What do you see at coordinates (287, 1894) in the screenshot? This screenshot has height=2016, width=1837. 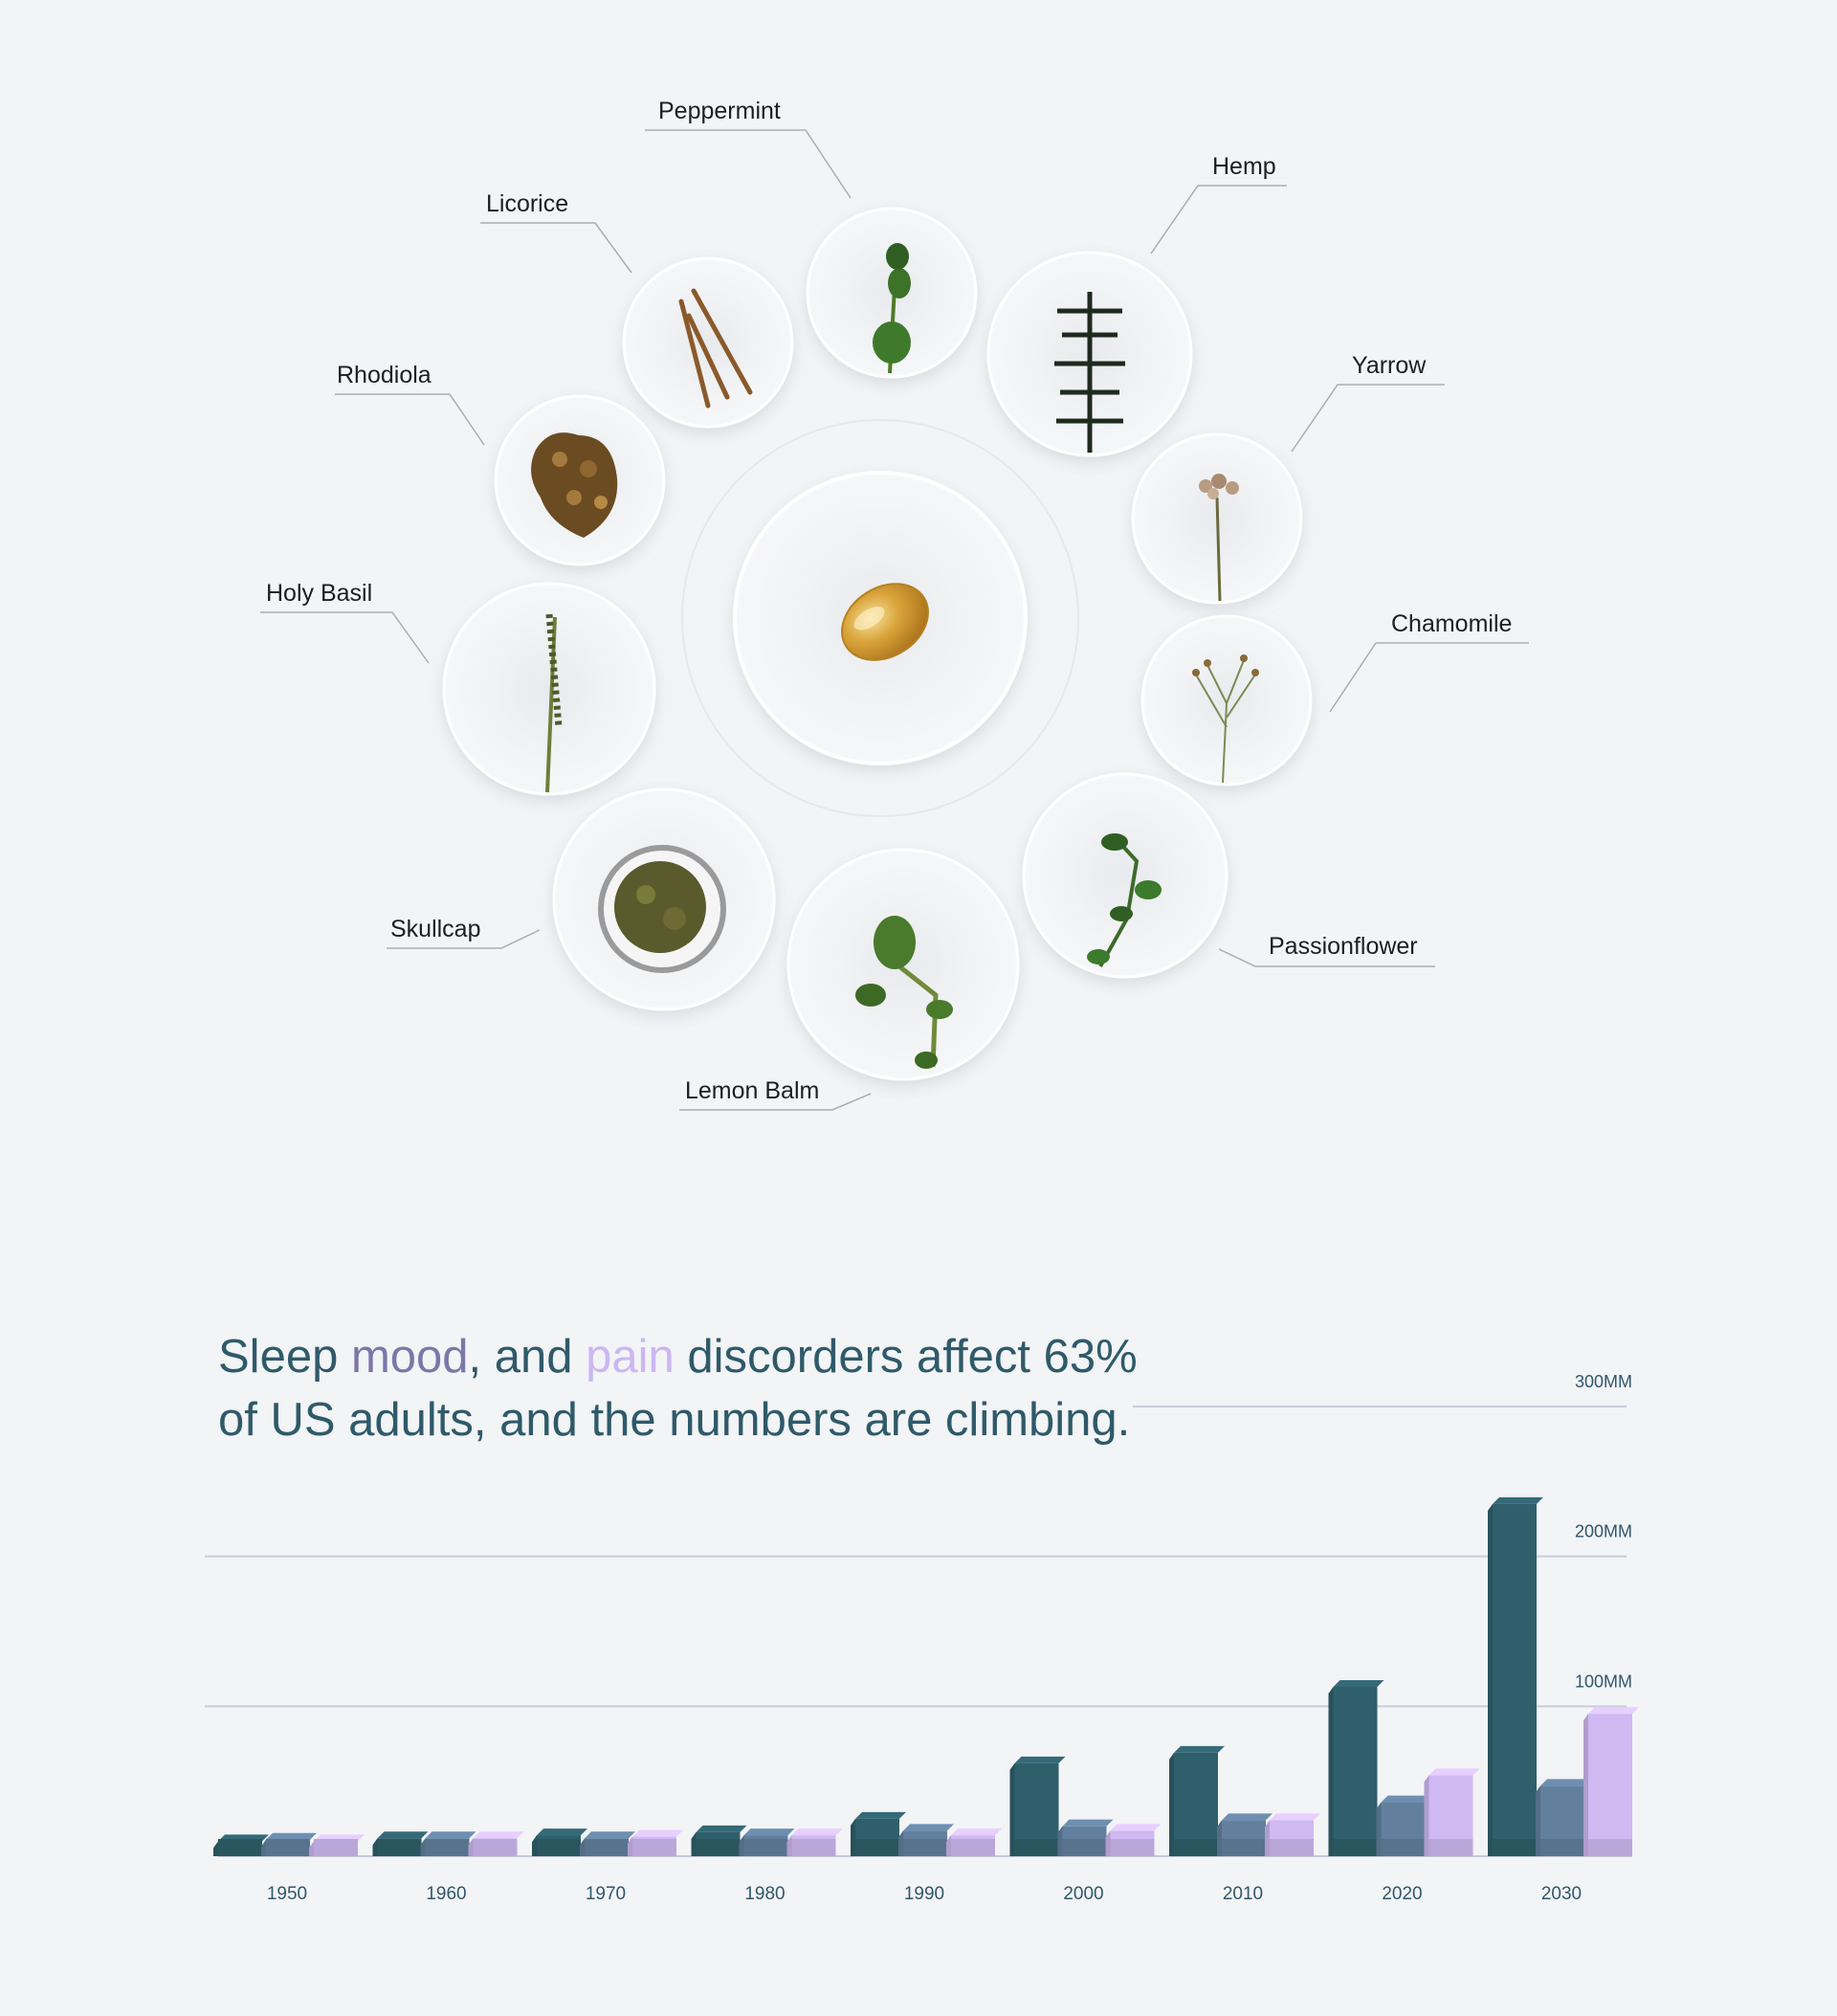 I see `x-tick-label-1950: 1950` at bounding box center [287, 1894].